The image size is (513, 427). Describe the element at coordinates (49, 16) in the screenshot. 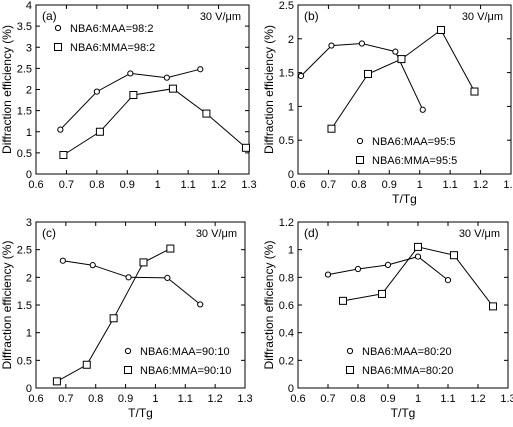

I see `panel-label: (a)` at that location.